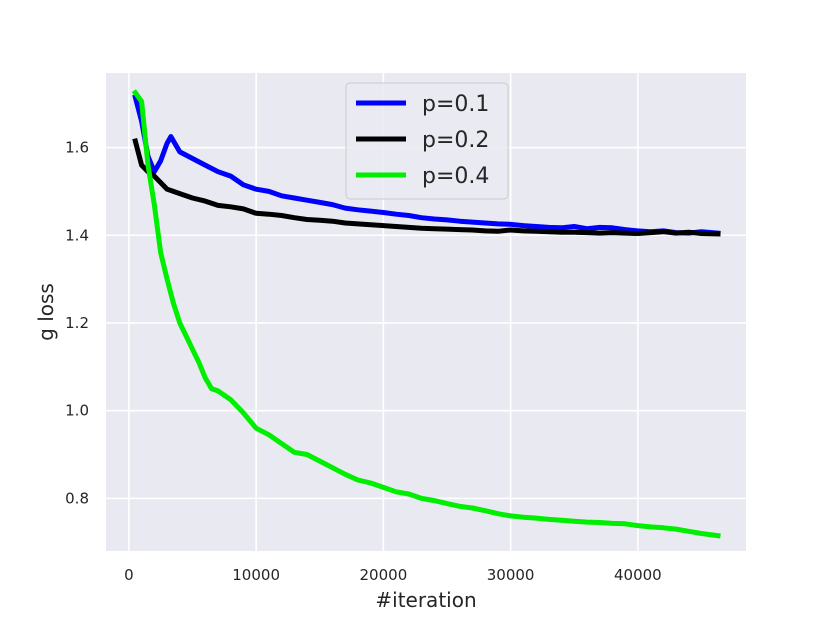 This screenshot has width=830, height=622. I want to click on legend-box, so click(427, 141).